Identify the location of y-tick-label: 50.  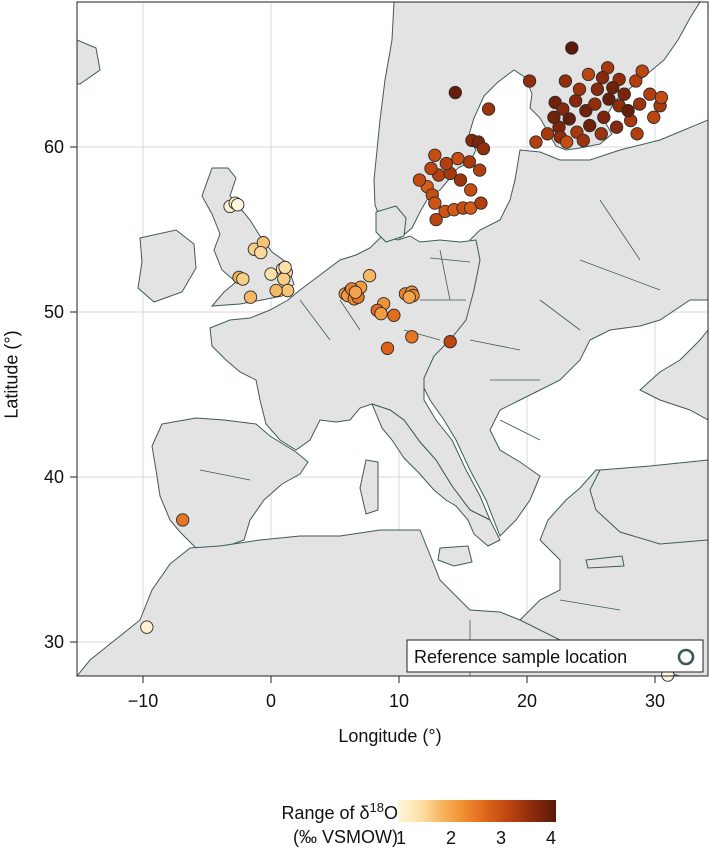
(54, 312).